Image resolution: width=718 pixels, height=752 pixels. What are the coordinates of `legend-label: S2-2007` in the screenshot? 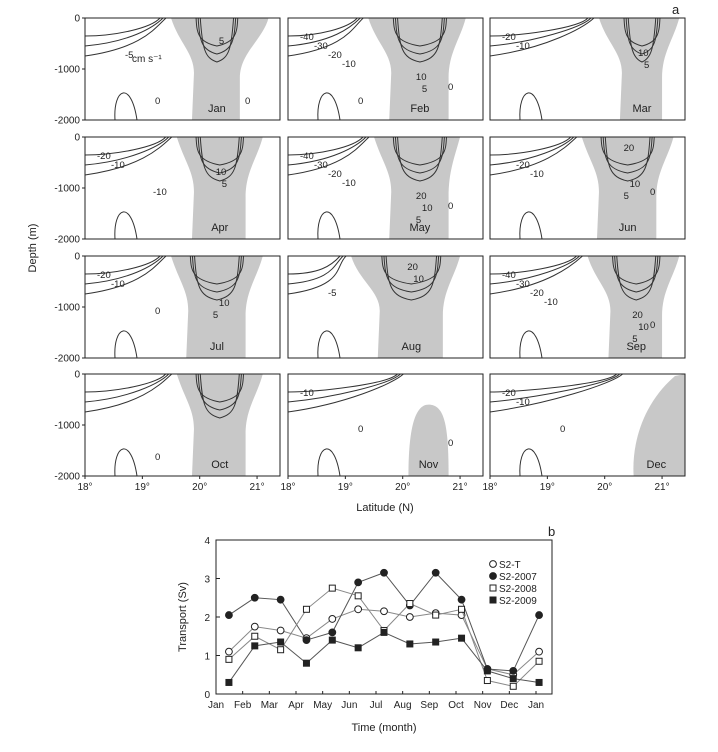 It's located at (518, 577).